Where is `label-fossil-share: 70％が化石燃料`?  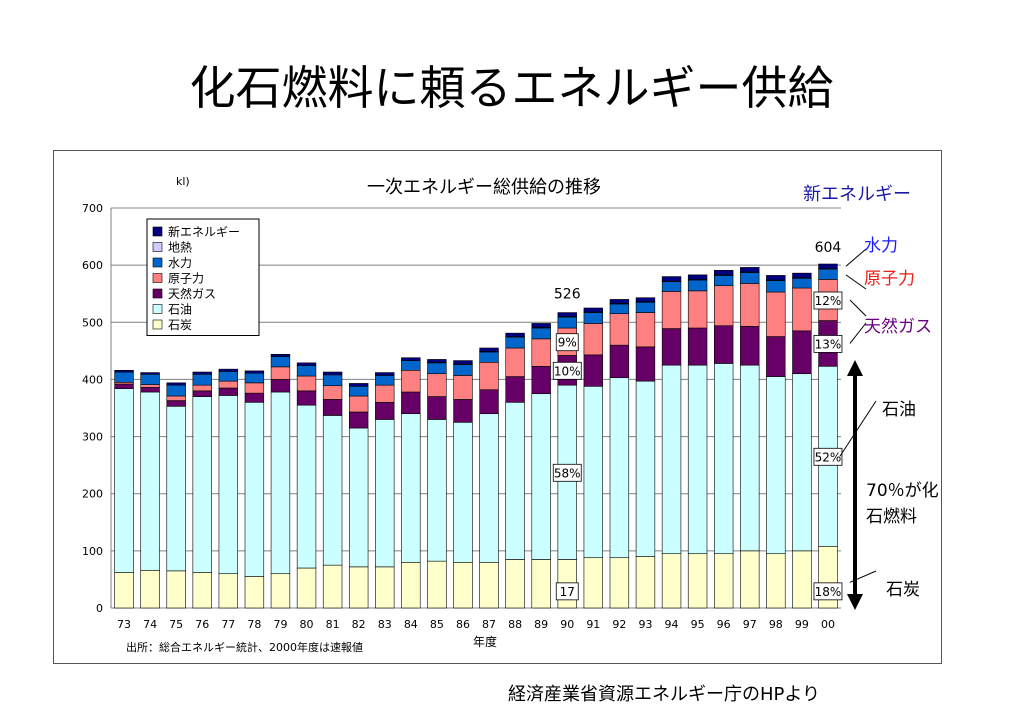
label-fossil-share: 70％が化石燃料 is located at coordinates (902, 504).